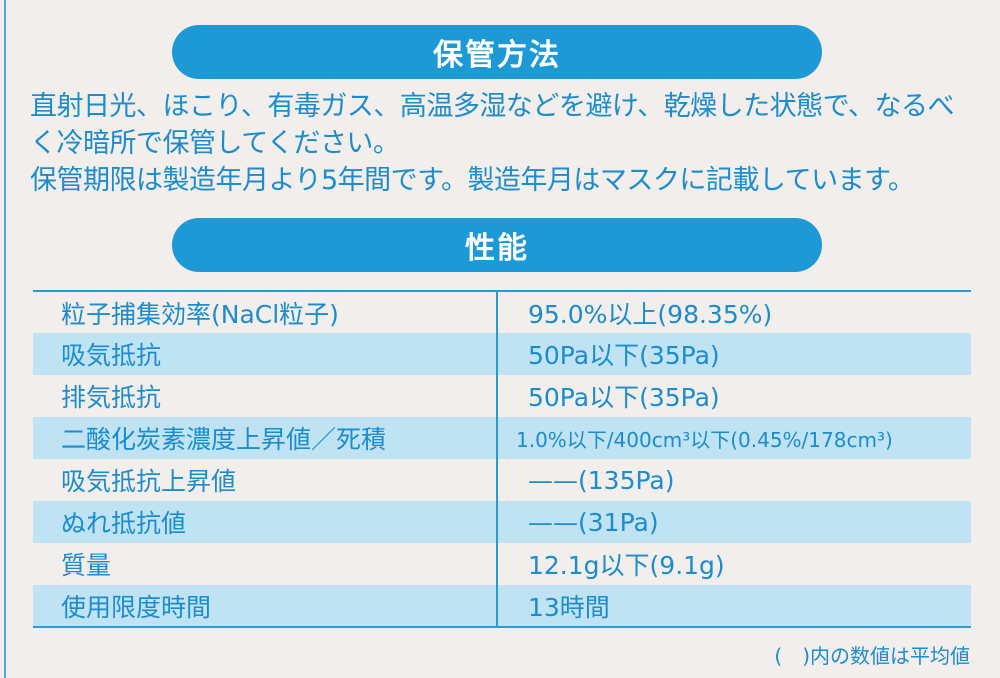 The image size is (1000, 678). I want to click on table-row: ぬれ抵抗値 ——(31Pa), so click(502, 522).